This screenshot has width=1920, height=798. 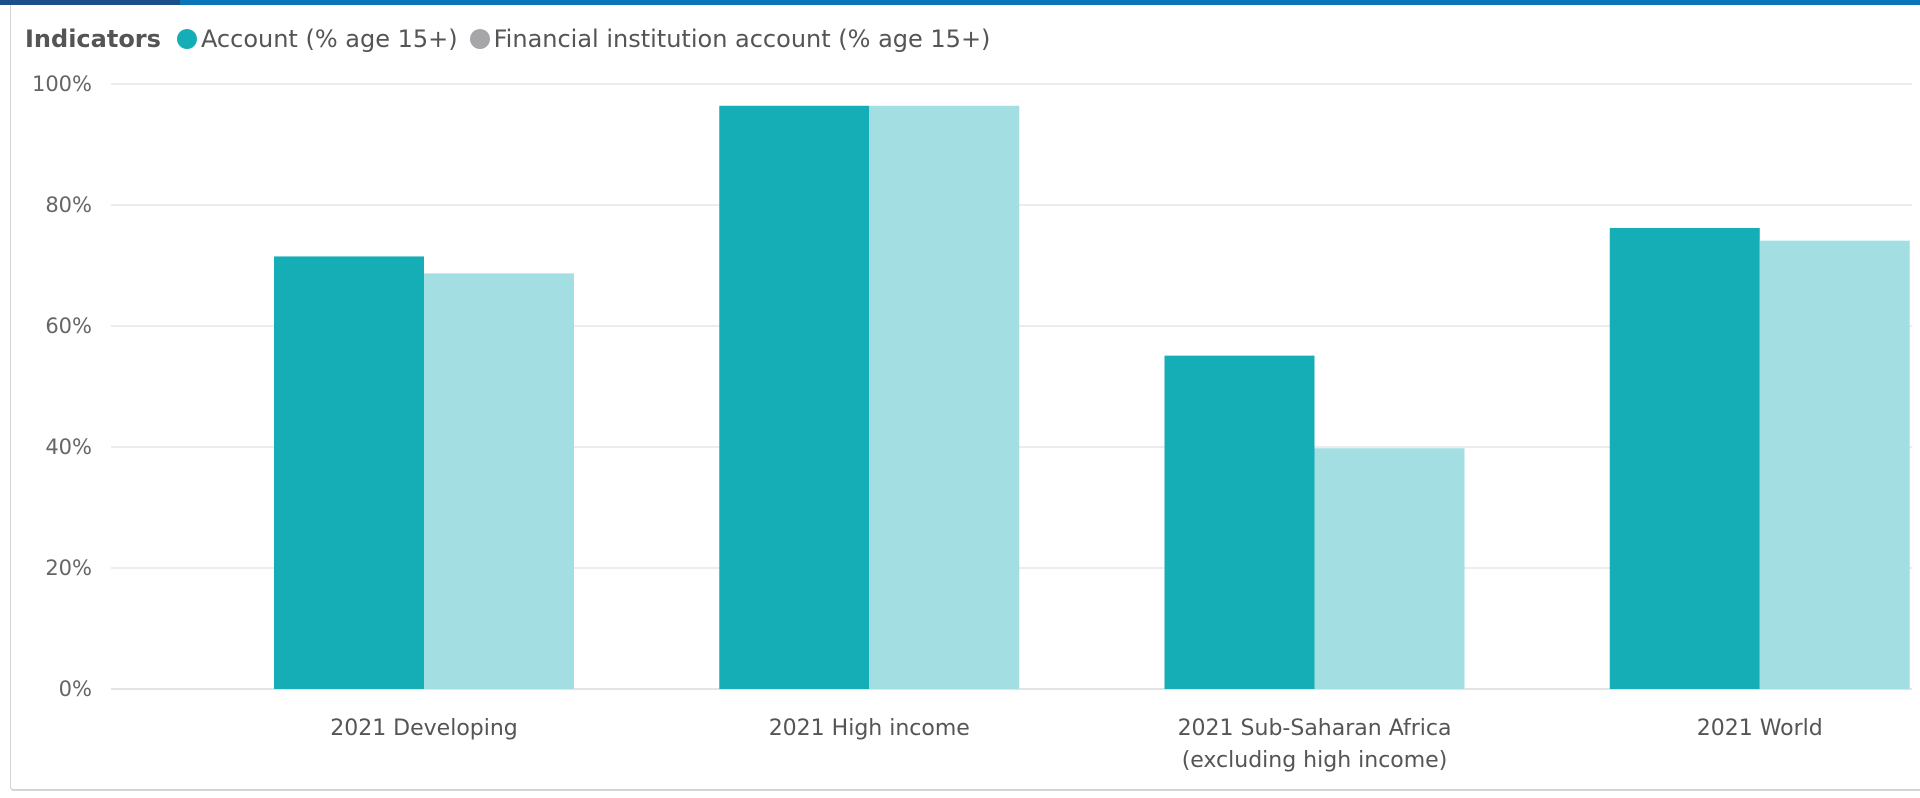 I want to click on y-tick-label: 80%, so click(x=68, y=205).